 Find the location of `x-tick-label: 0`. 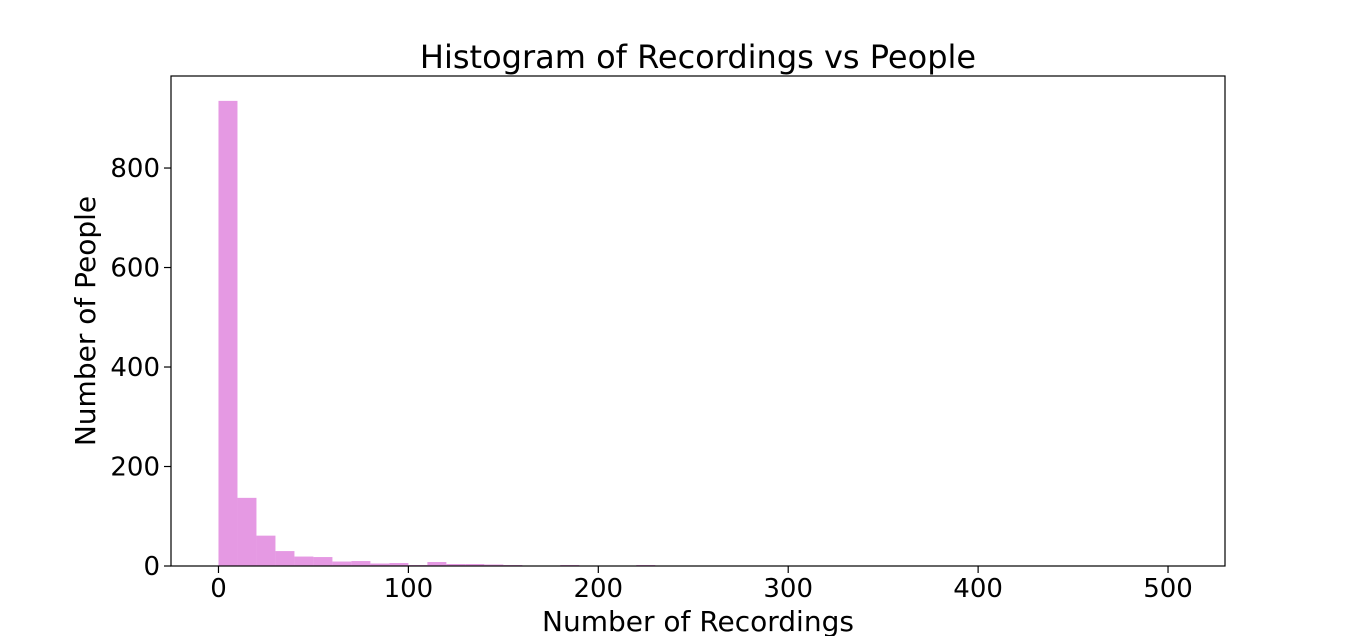

x-tick-label: 0 is located at coordinates (218, 589).